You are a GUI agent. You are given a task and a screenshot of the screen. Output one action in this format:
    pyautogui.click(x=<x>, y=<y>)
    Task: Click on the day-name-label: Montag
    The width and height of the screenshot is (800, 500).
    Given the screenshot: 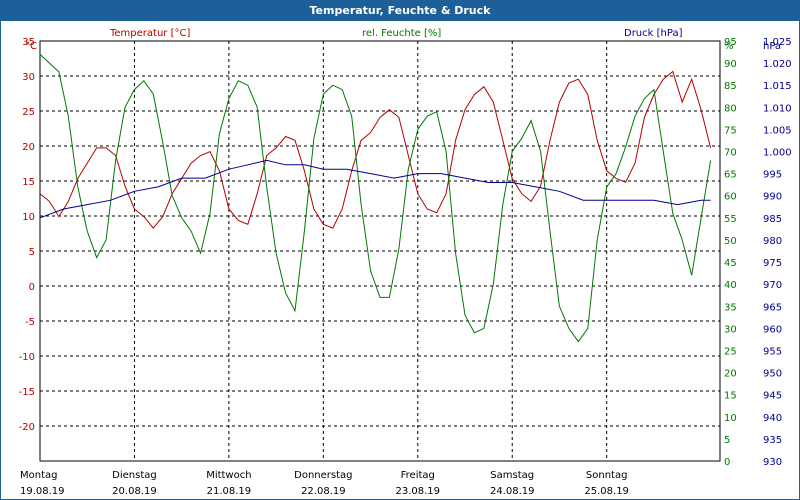 What is the action you would take?
    pyautogui.click(x=38, y=475)
    